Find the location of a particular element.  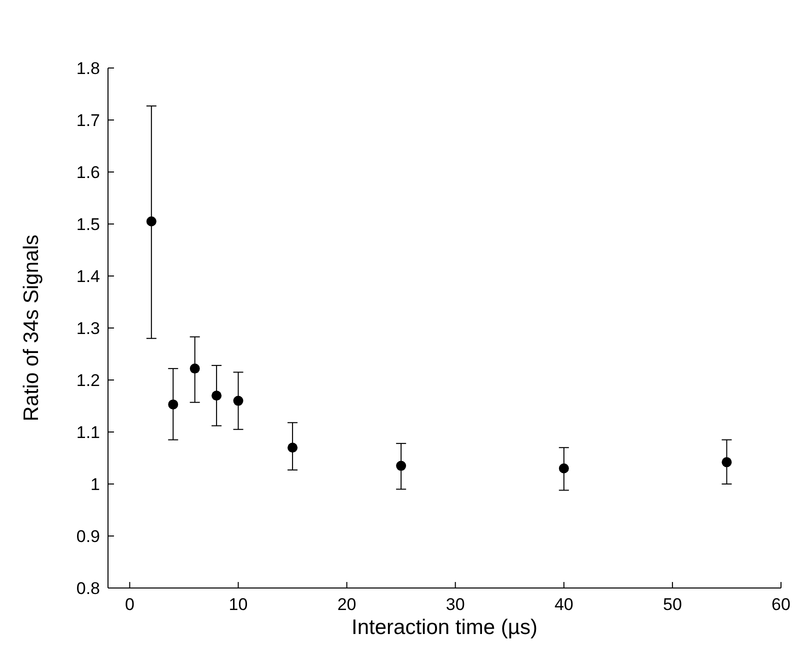

y-tick-label: 1.8 is located at coordinates (88, 68).